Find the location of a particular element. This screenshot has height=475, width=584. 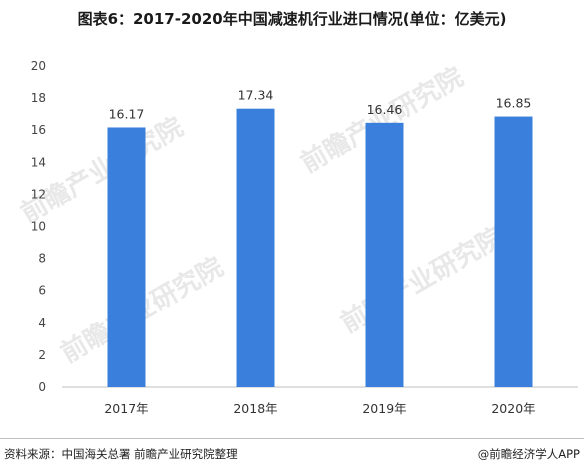

y-tick-label: 16 is located at coordinates (38, 130).